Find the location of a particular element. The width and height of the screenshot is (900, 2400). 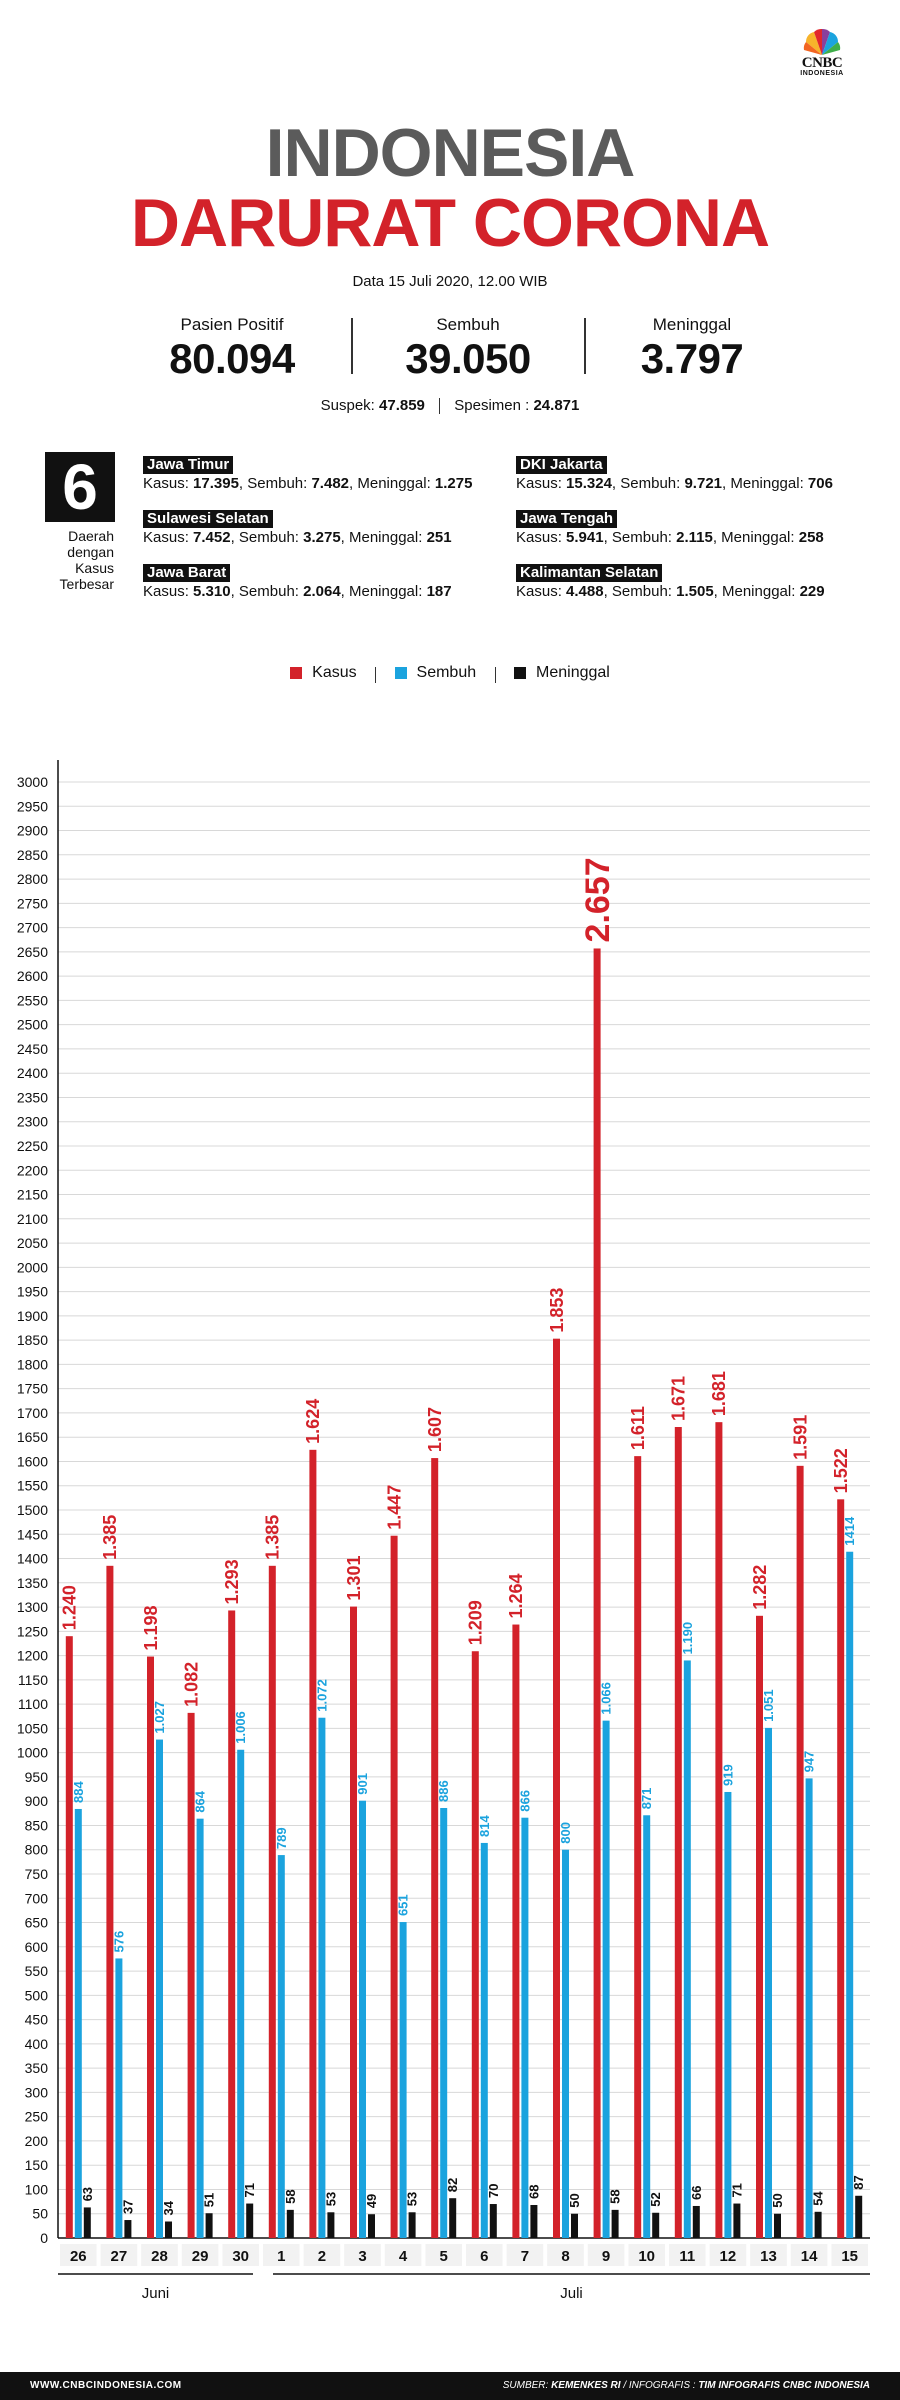

x-tick-label: 14 is located at coordinates (809, 2256).